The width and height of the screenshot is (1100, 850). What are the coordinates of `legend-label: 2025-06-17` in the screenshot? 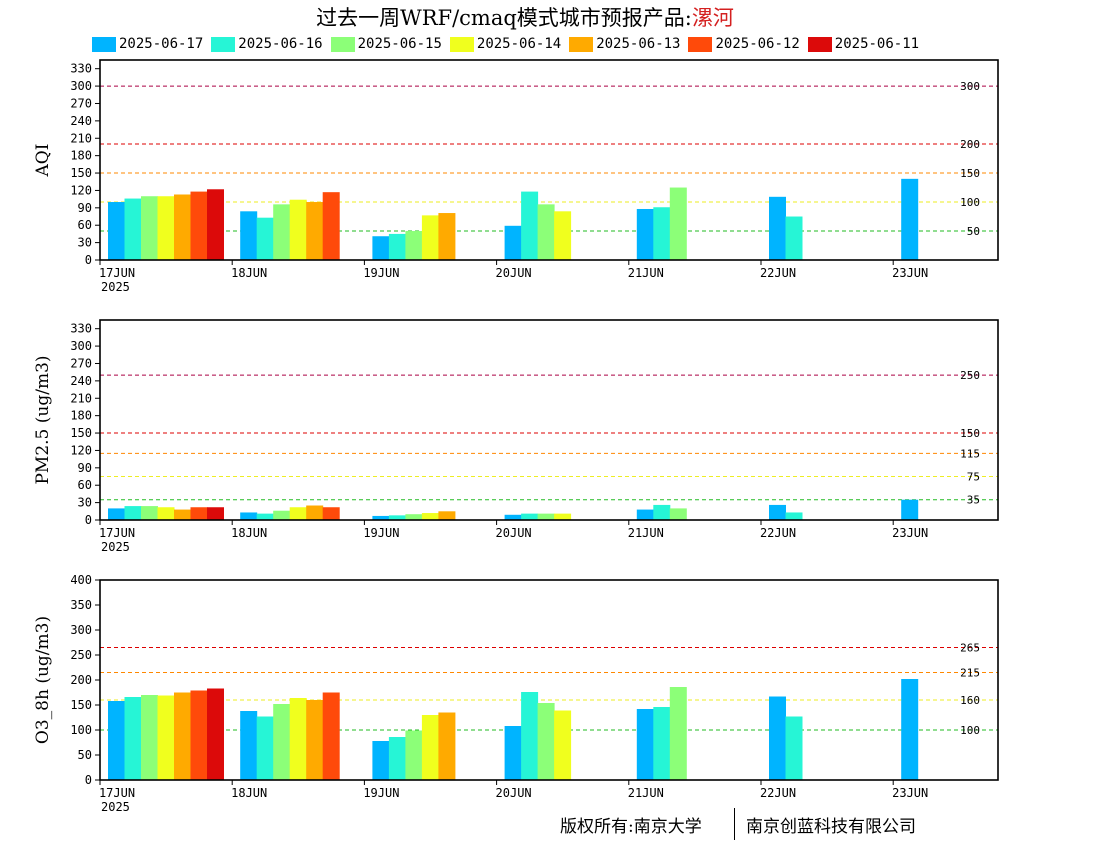 It's located at (161, 44).